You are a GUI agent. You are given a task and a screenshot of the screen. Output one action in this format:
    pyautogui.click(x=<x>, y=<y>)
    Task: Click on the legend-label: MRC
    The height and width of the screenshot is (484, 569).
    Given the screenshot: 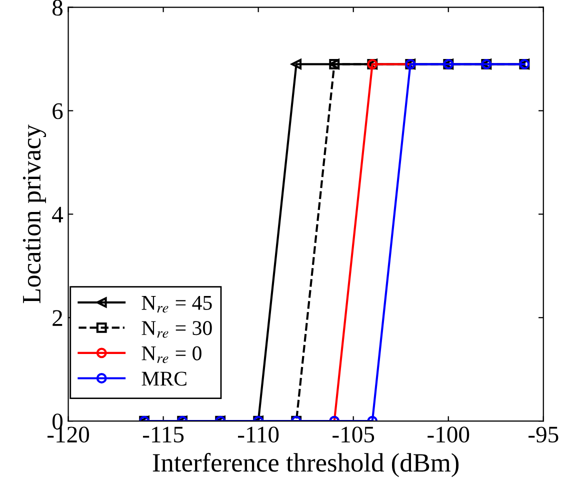 What is the action you would take?
    pyautogui.click(x=164, y=379)
    